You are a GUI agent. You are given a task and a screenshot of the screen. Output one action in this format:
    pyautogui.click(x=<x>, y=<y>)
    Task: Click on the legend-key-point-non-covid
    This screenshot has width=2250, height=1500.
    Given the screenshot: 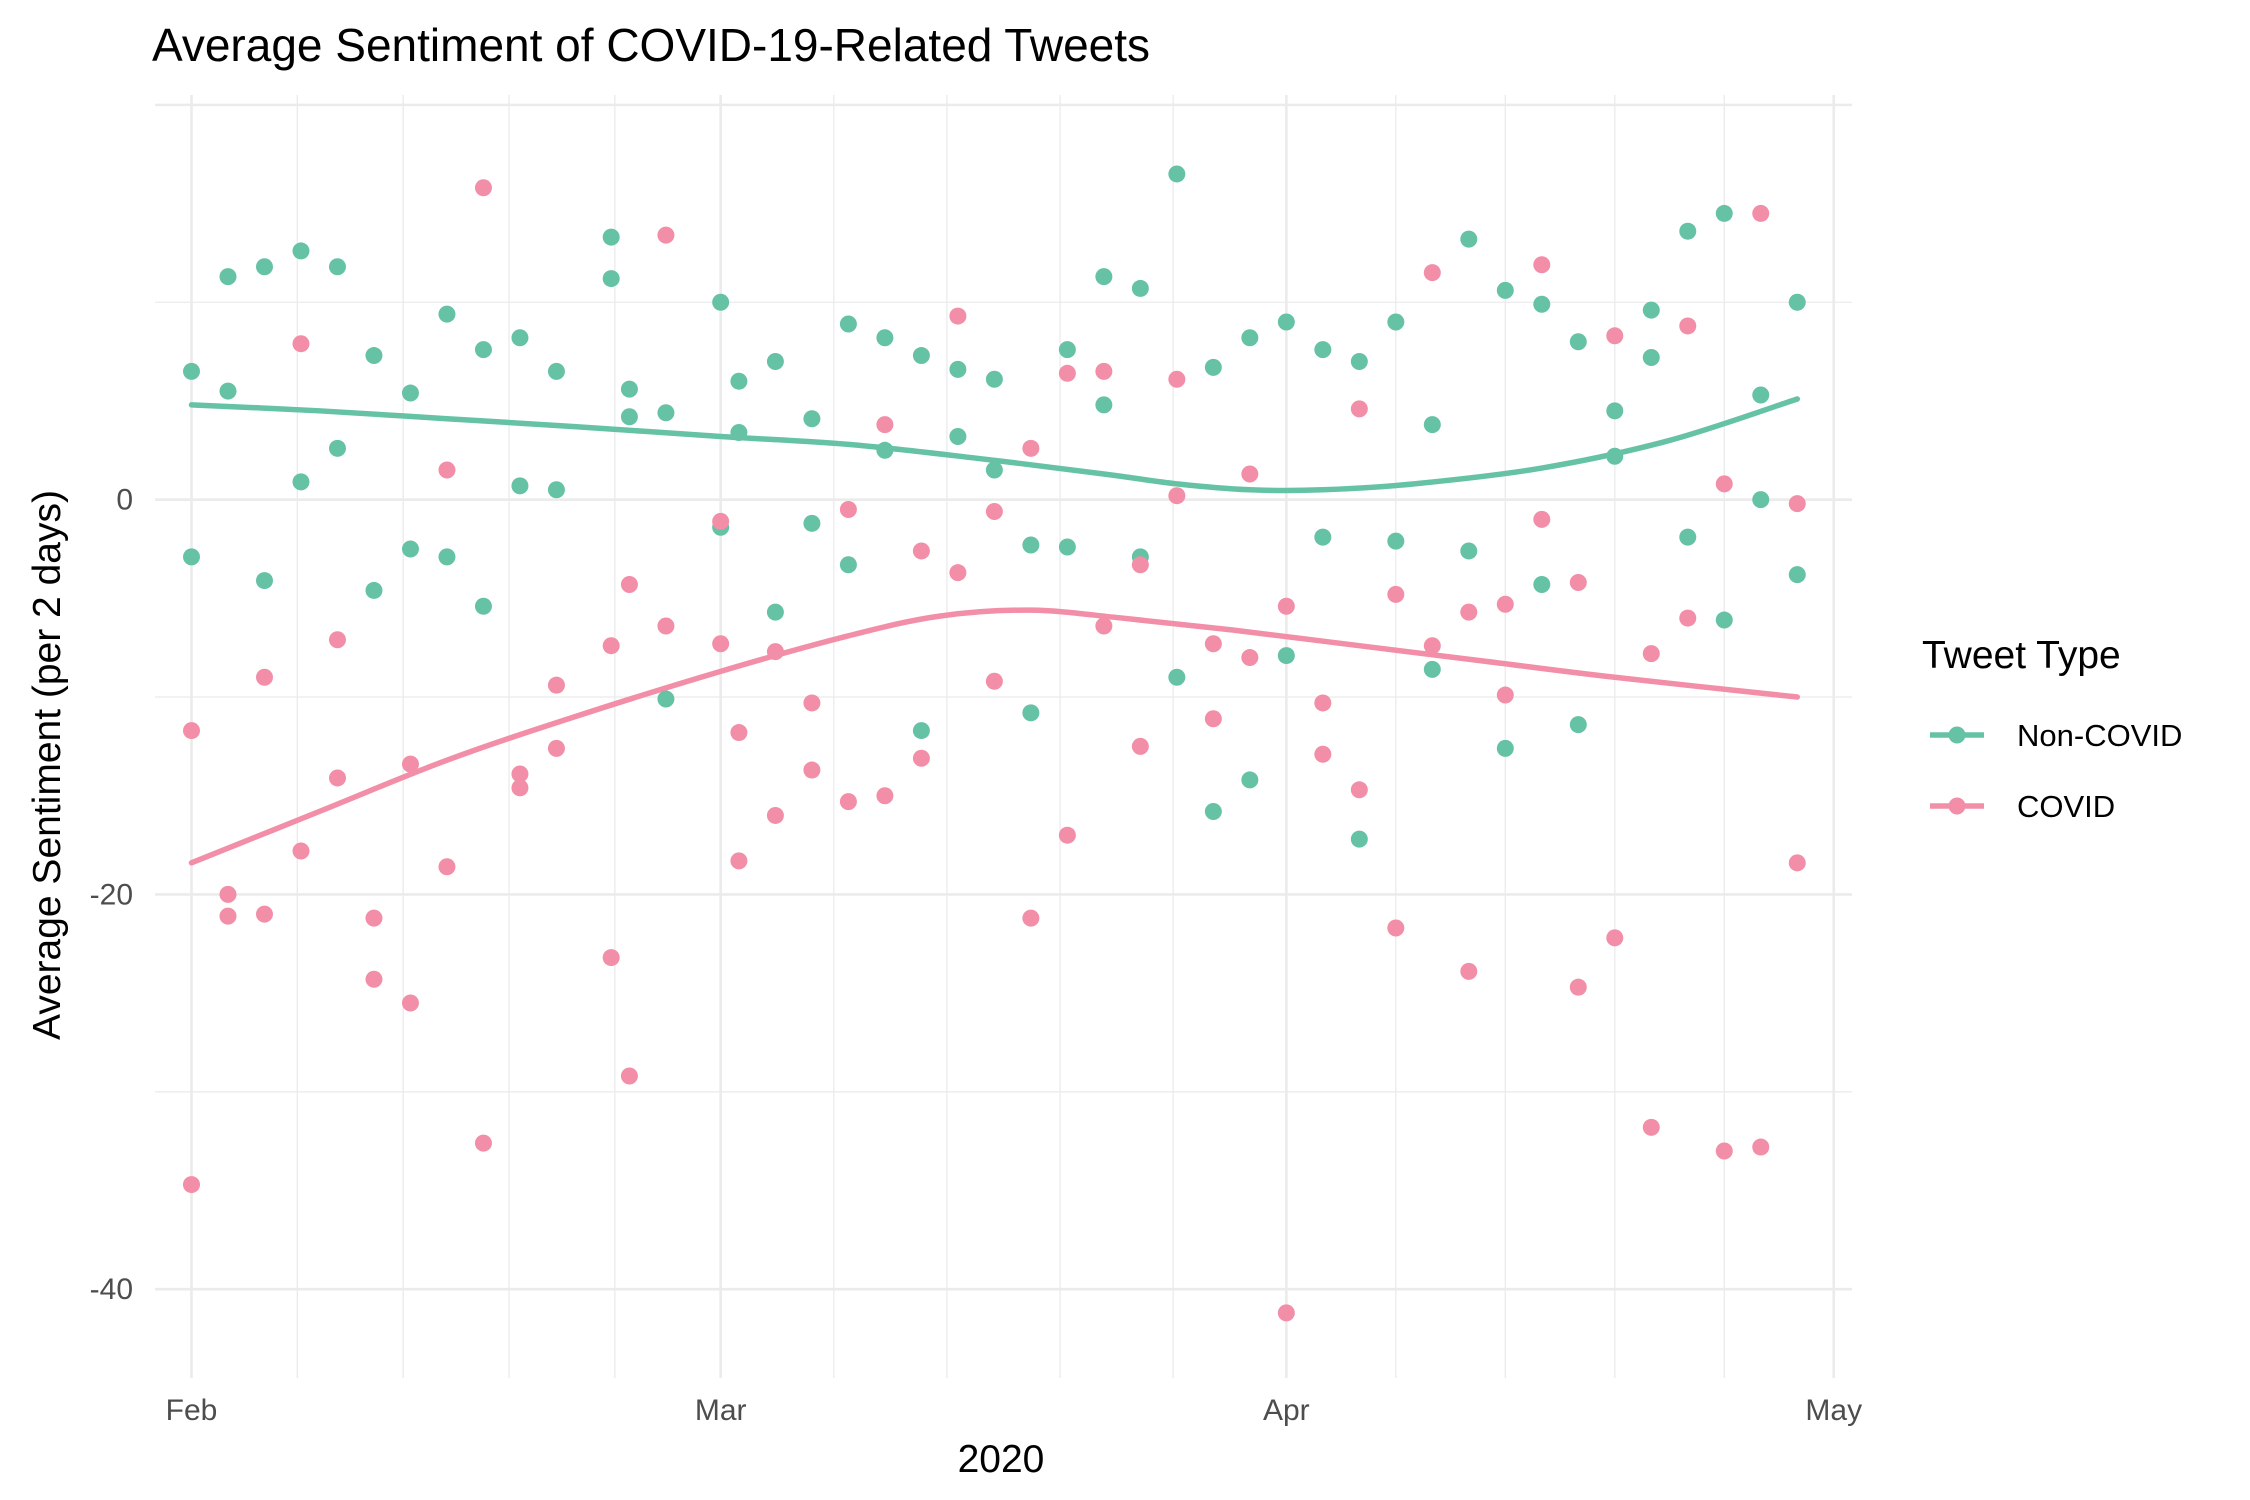 What is the action you would take?
    pyautogui.click(x=1957, y=735)
    